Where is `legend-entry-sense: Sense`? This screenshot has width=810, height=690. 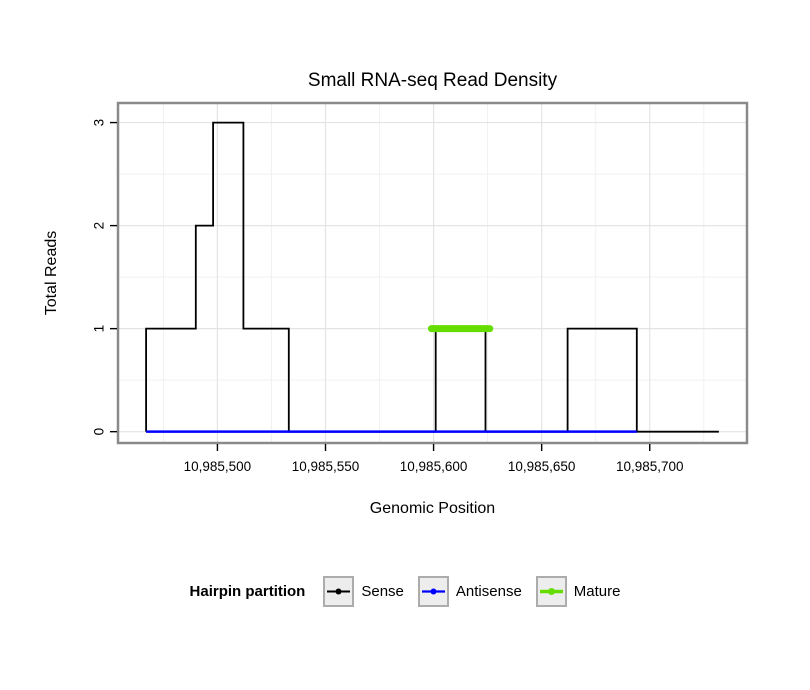 legend-entry-sense: Sense is located at coordinates (363, 591).